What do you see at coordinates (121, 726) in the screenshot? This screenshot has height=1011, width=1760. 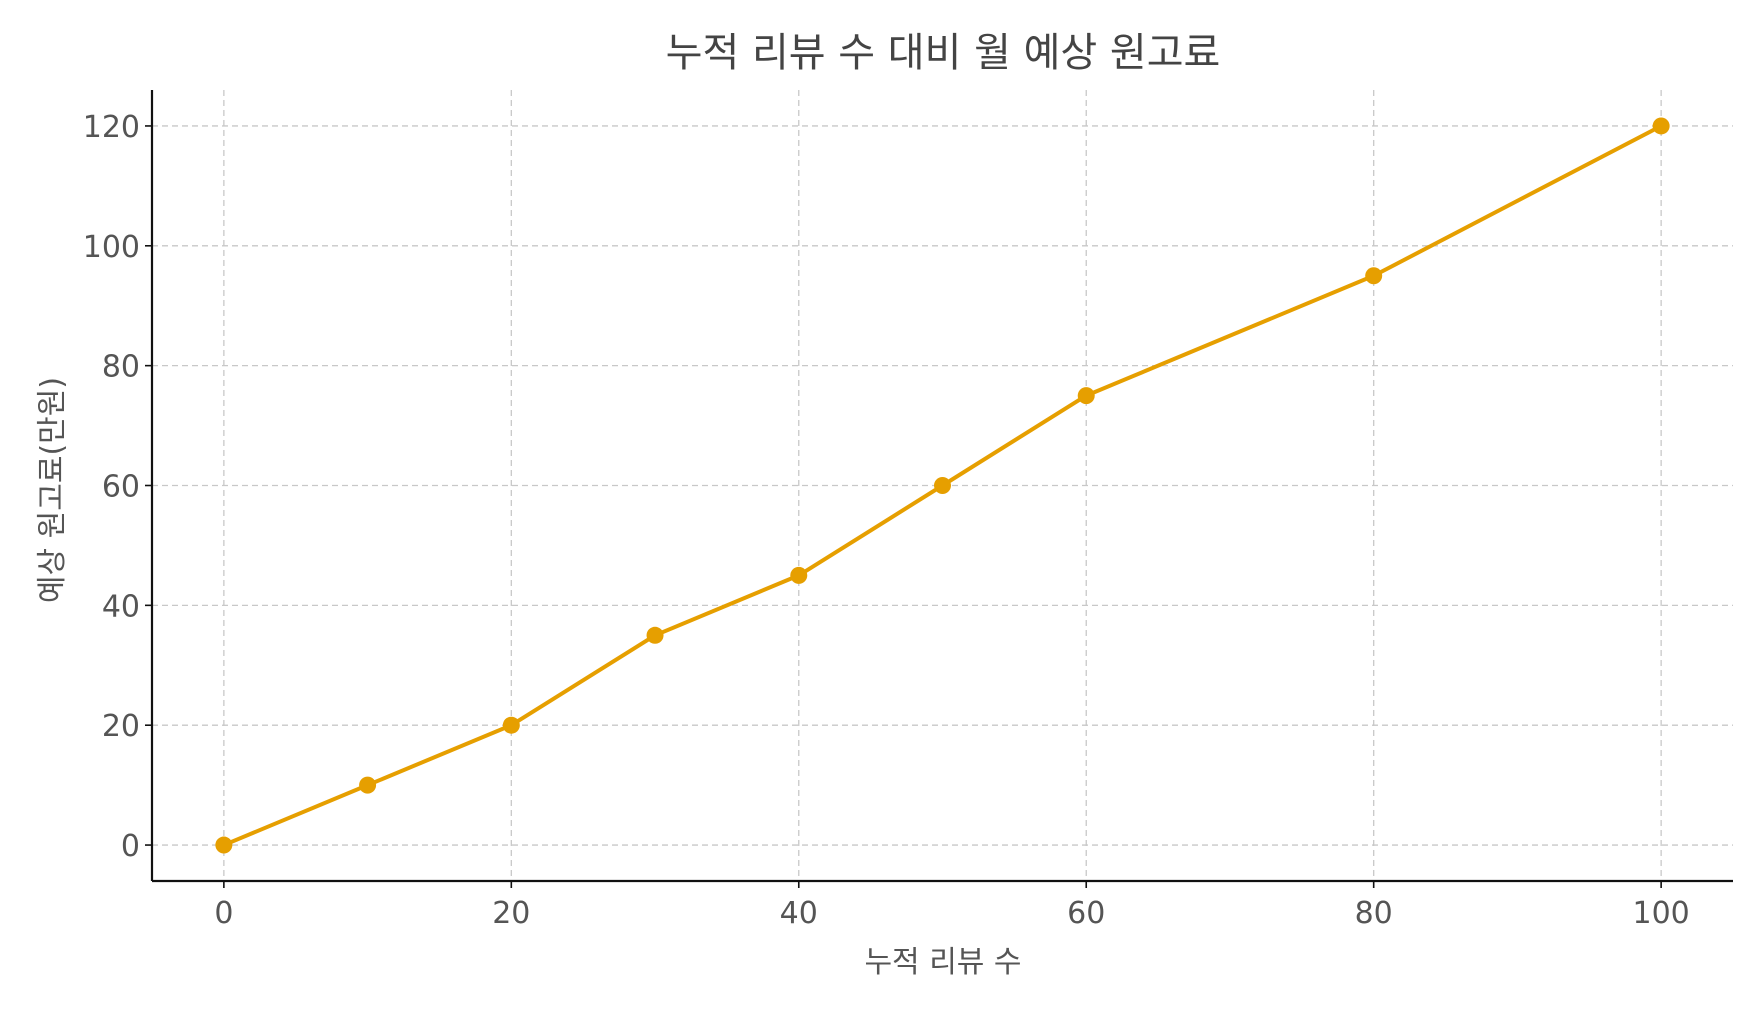 I see `y-tick-label: 20` at bounding box center [121, 726].